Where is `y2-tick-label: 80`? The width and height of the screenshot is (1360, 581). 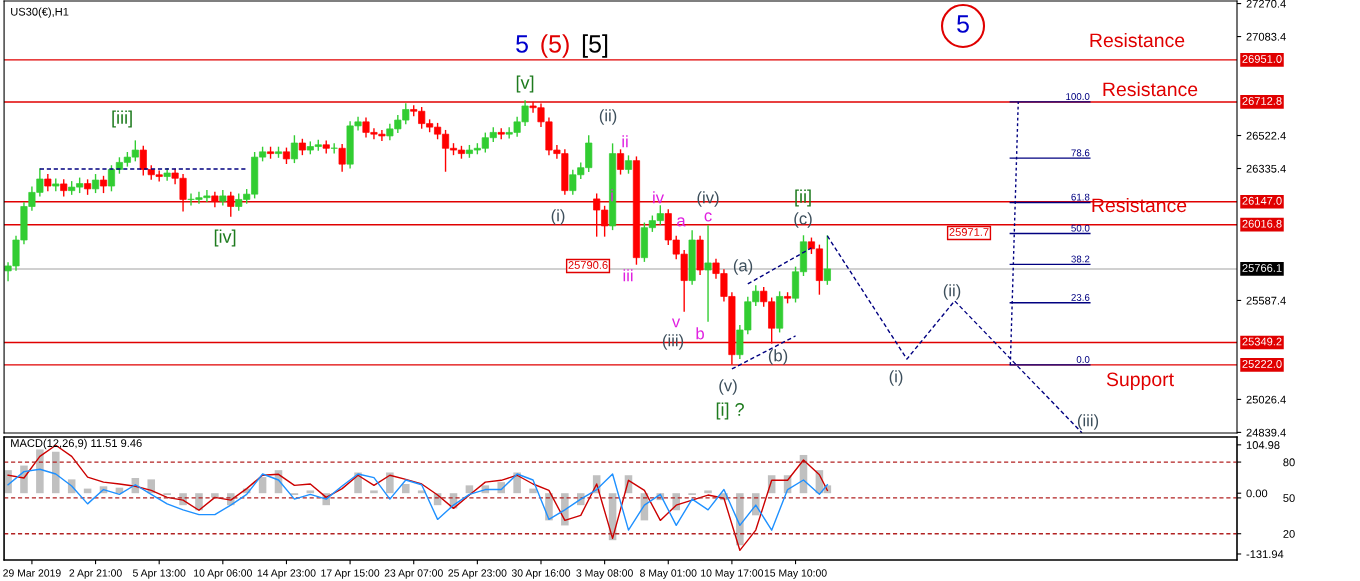
y2-tick-label: 80 is located at coordinates (1289, 462).